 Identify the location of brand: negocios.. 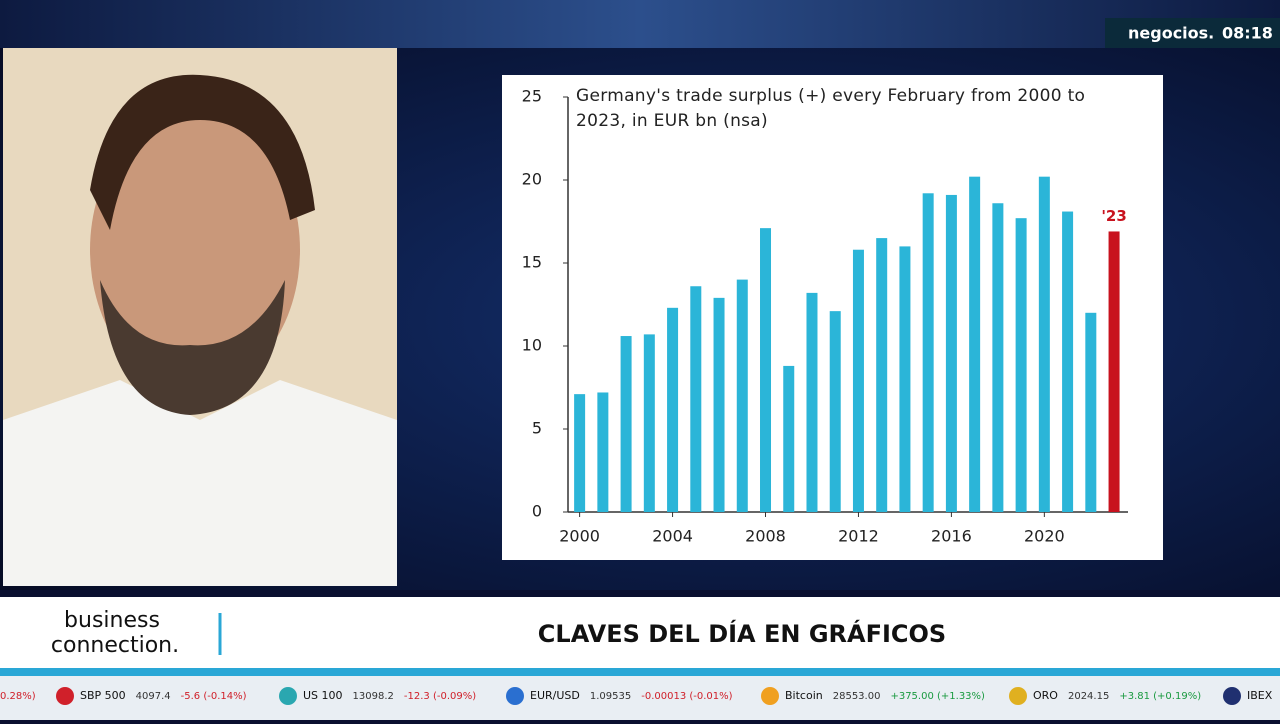
(1171, 33).